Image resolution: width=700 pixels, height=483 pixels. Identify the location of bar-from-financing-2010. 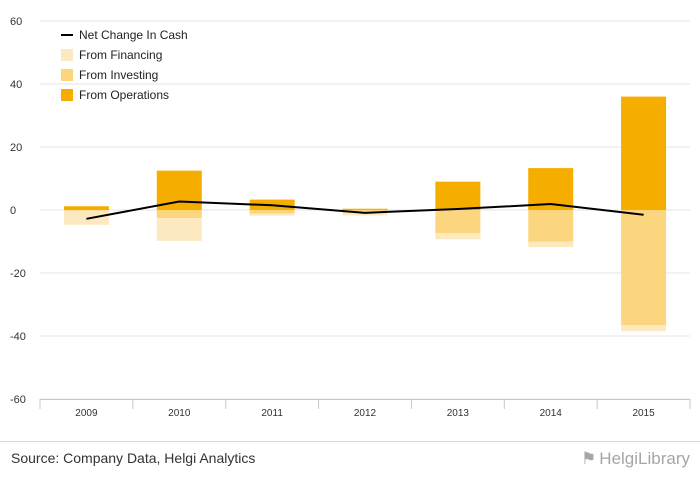
(179, 229).